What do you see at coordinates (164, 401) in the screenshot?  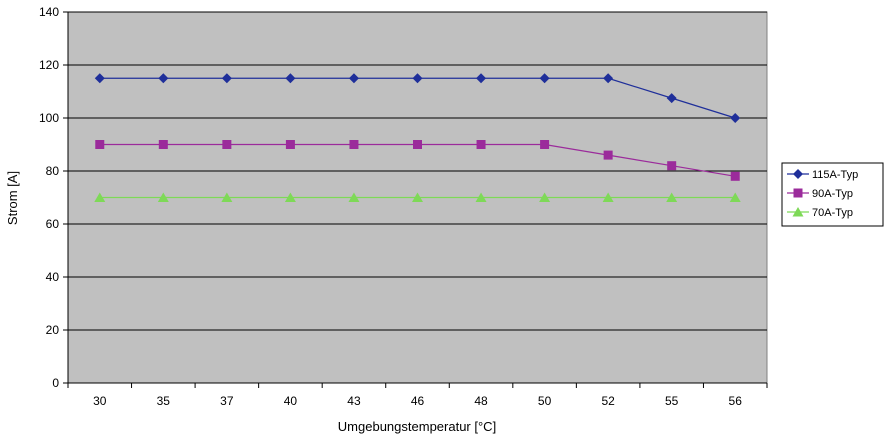 I see `x-tick-label: 35` at bounding box center [164, 401].